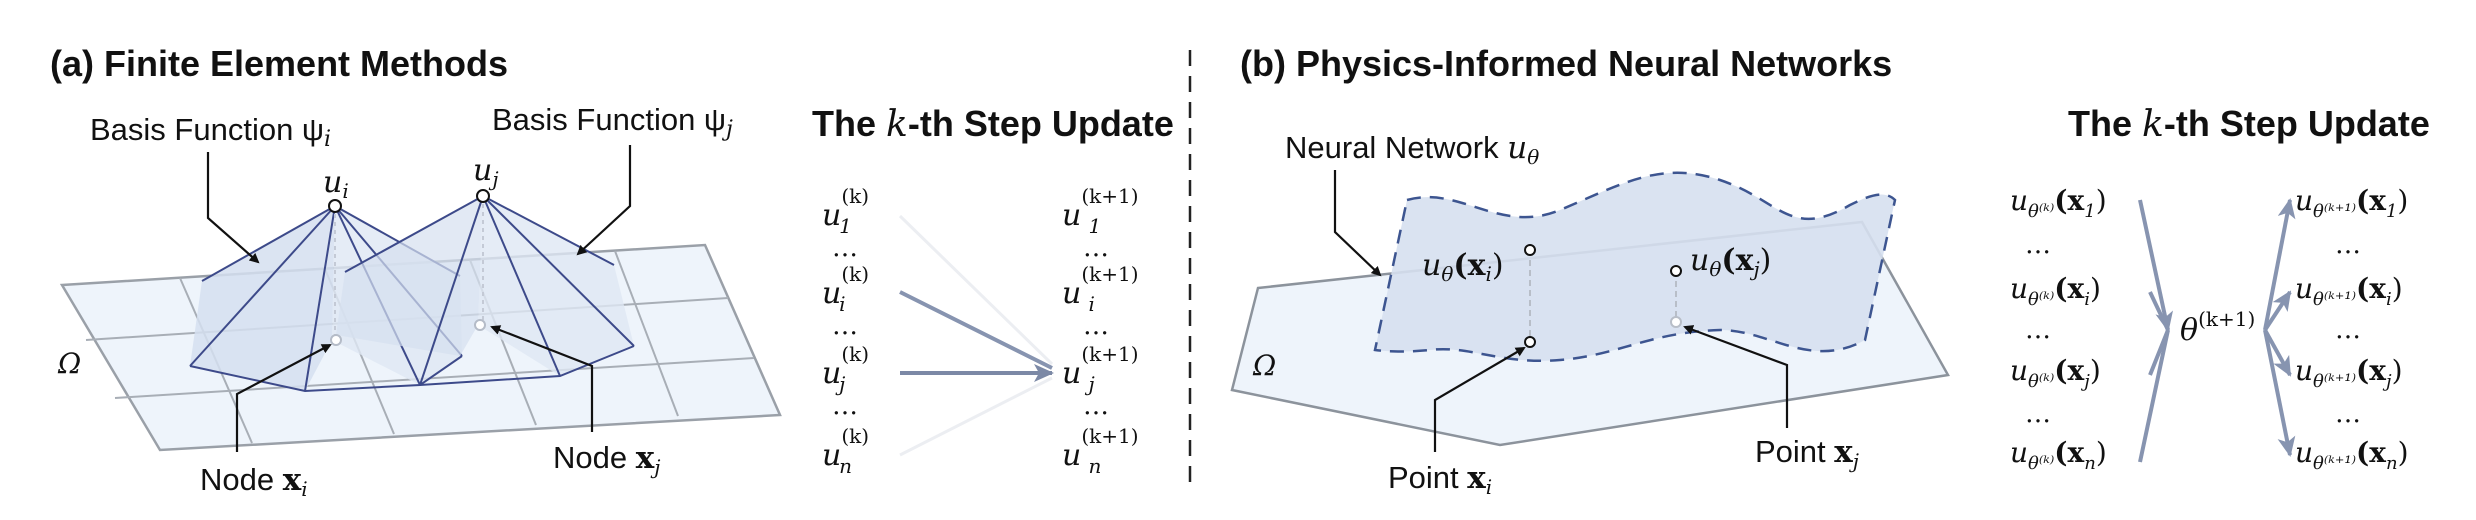 The height and width of the screenshot is (520, 2476). I want to click on basis-function-i-label: Basis Function ψi, so click(210, 132).